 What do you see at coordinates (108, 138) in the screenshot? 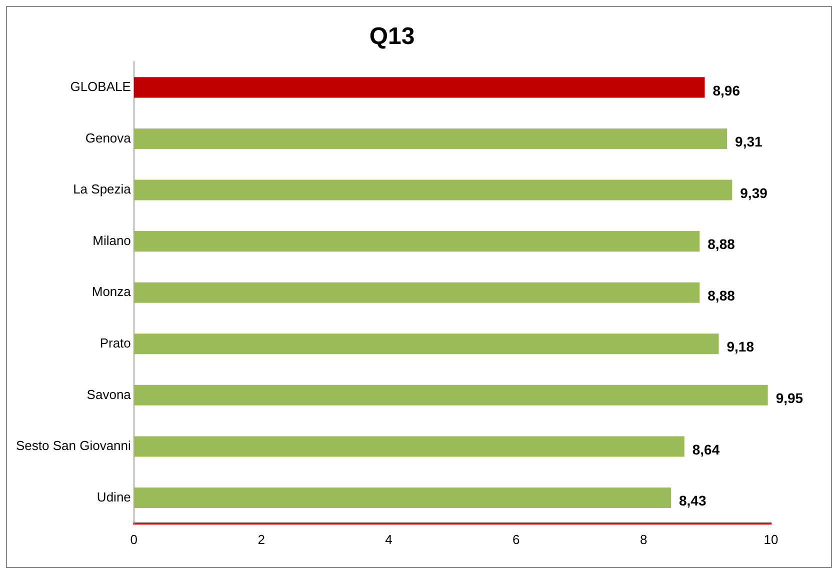
I see `y-tick-label: Genova` at bounding box center [108, 138].